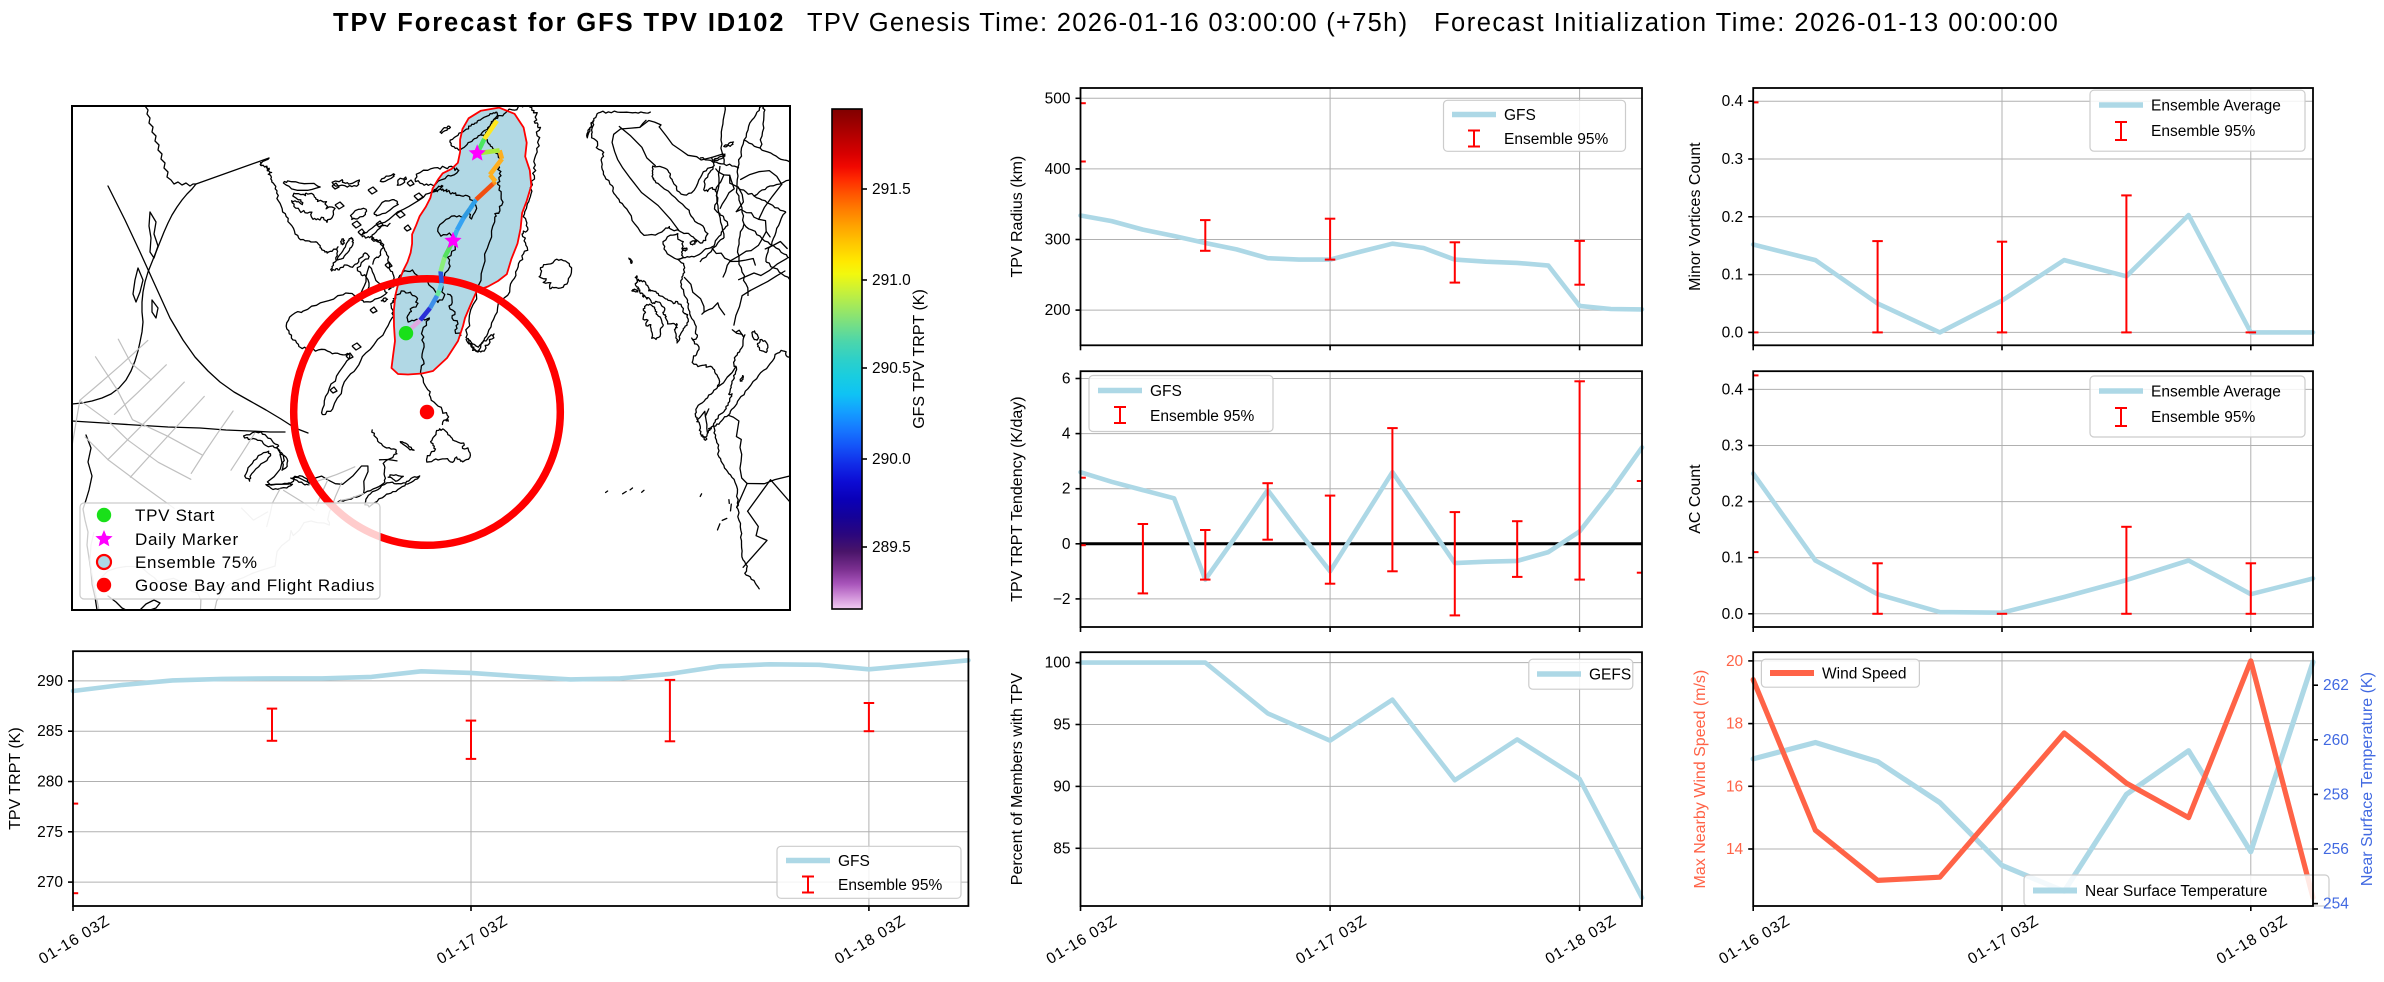 The height and width of the screenshot is (982, 2384). What do you see at coordinates (1061, 848) in the screenshot?
I see `svg-text: 85` at bounding box center [1061, 848].